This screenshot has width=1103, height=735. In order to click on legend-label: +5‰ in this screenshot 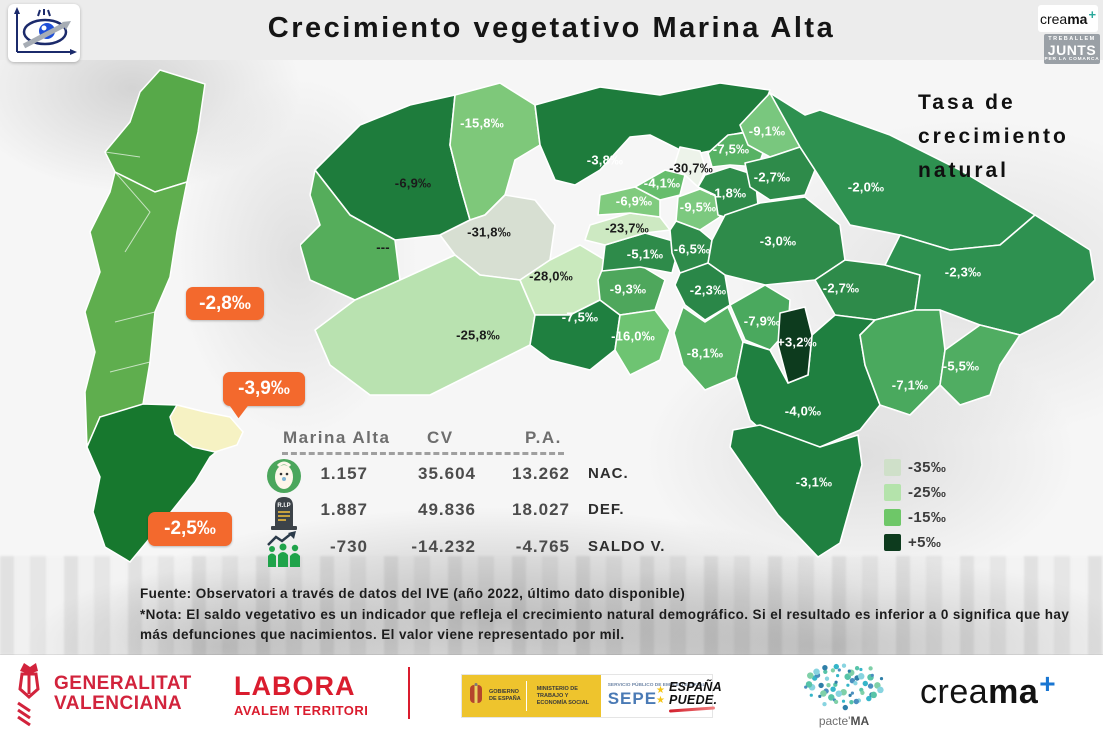, I will do `click(925, 542)`.